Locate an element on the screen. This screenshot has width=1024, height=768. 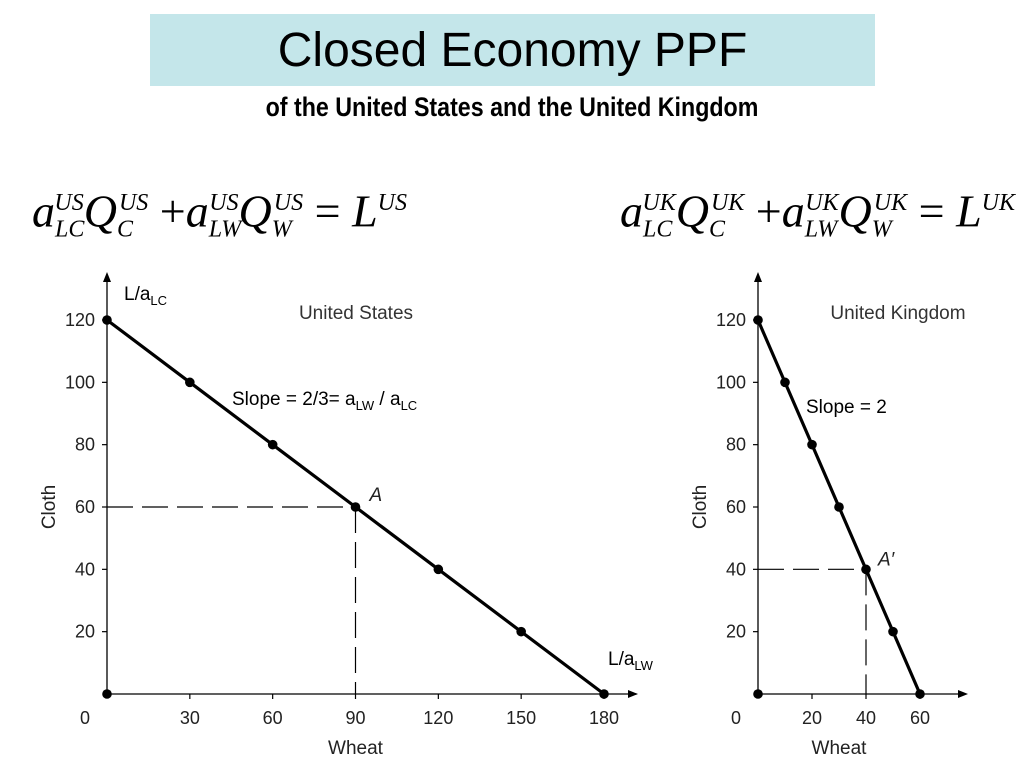
uk-origin-point is located at coordinates (758, 694).